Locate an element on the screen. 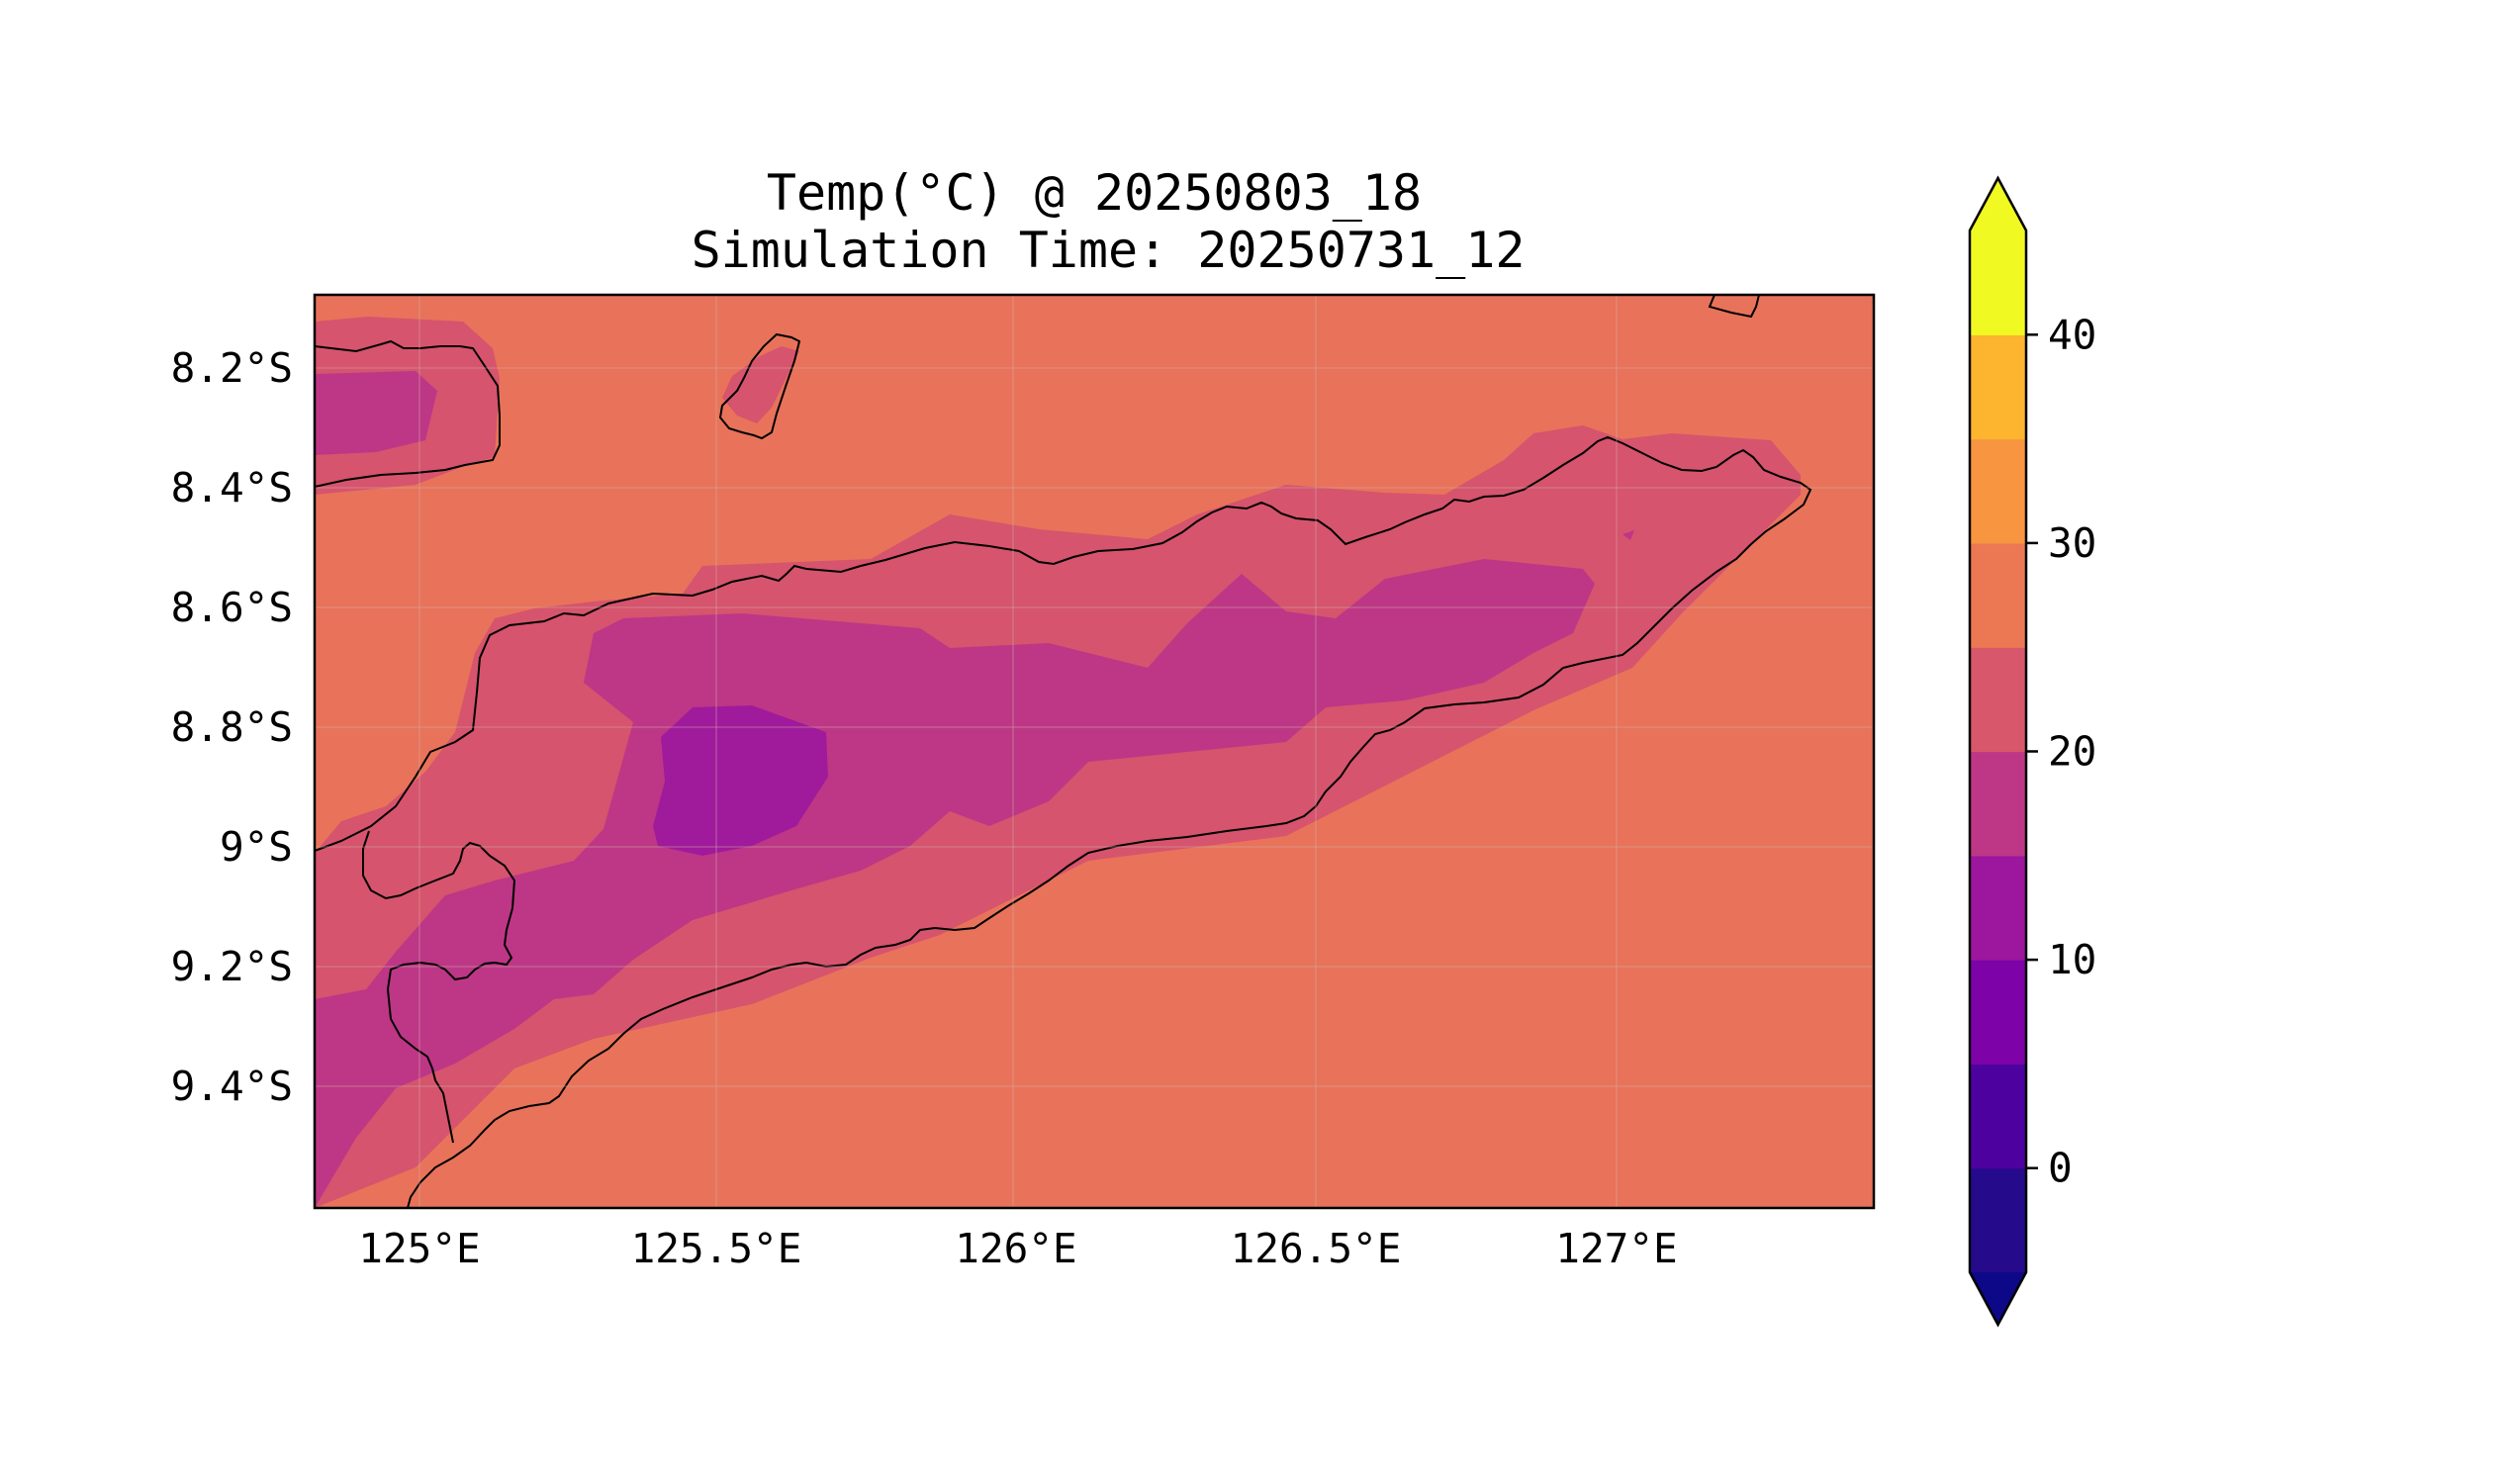 Image resolution: width=2504 pixels, height=1484 pixels. colorbar-tick-label: 30 is located at coordinates (2072, 543).